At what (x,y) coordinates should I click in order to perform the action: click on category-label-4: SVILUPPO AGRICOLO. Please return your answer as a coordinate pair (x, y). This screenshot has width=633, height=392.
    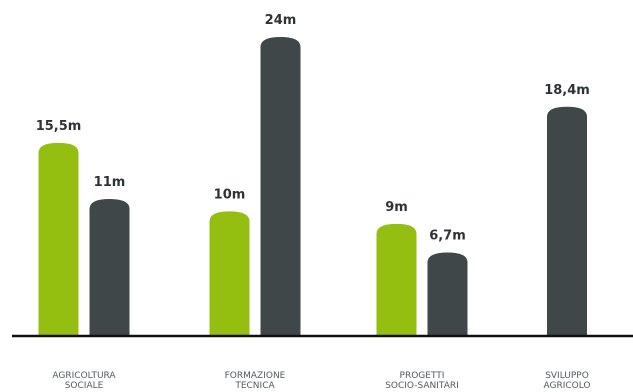
    Looking at the image, I should click on (566, 381).